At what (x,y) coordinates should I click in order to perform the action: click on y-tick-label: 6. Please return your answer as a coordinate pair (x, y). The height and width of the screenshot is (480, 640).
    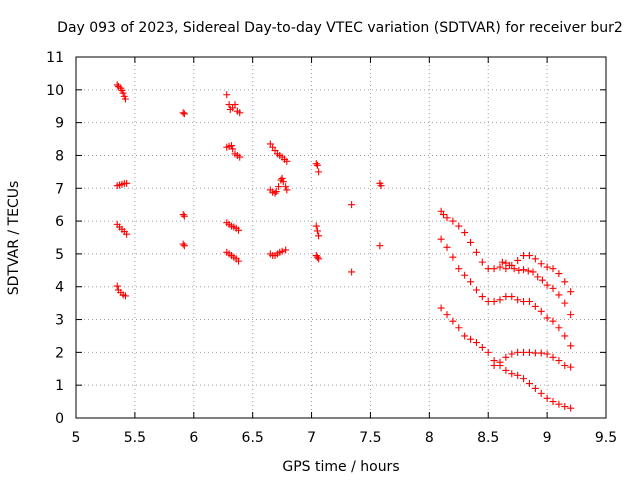
    Looking at the image, I should click on (59, 222).